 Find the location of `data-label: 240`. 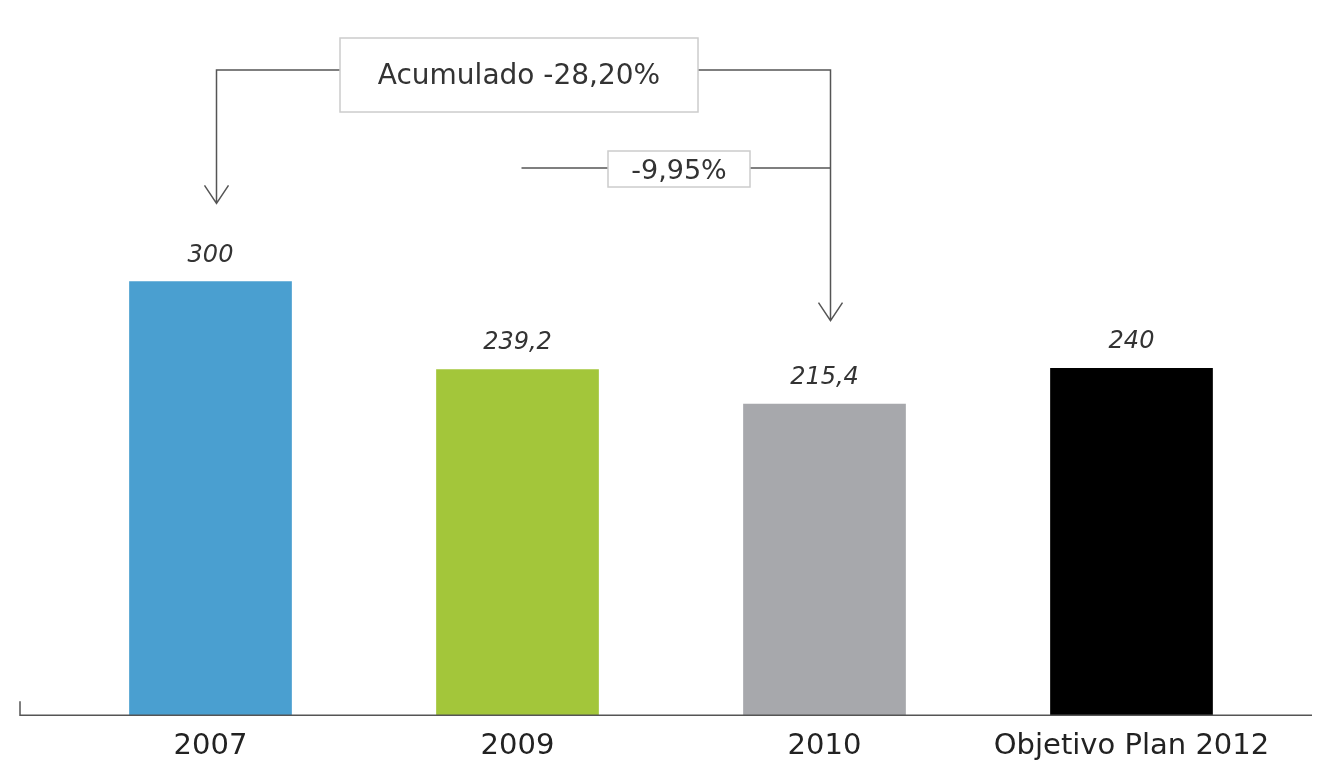

data-label: 240 is located at coordinates (1131, 340).